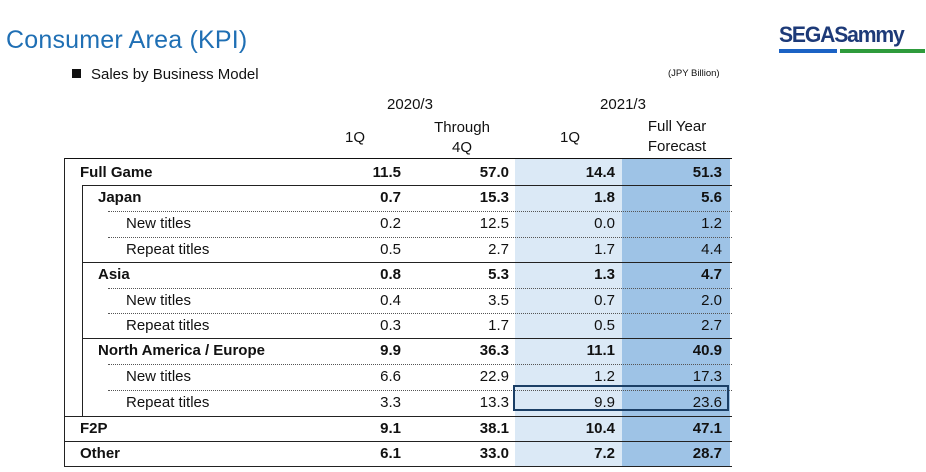  I want to click on row-label: F2P, so click(94, 428).